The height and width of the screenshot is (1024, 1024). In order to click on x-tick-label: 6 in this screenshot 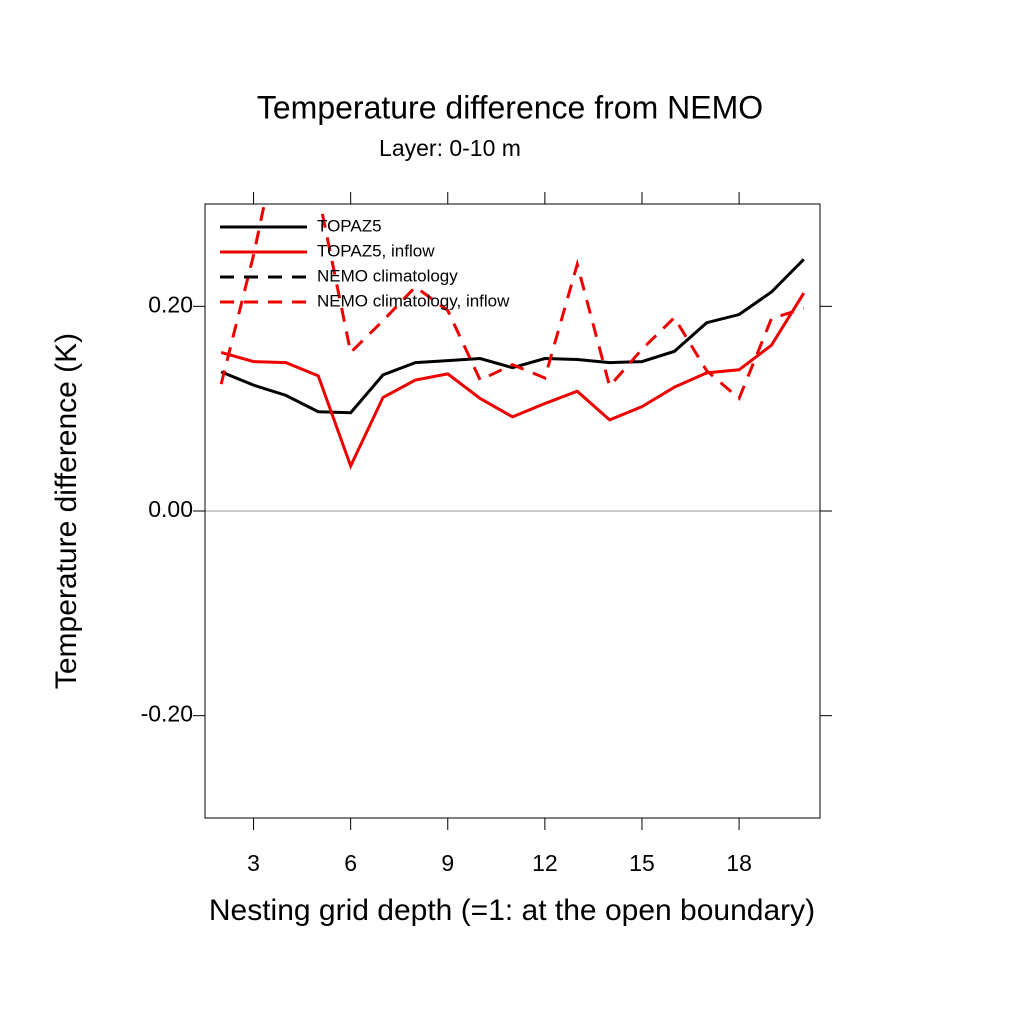, I will do `click(350, 863)`.